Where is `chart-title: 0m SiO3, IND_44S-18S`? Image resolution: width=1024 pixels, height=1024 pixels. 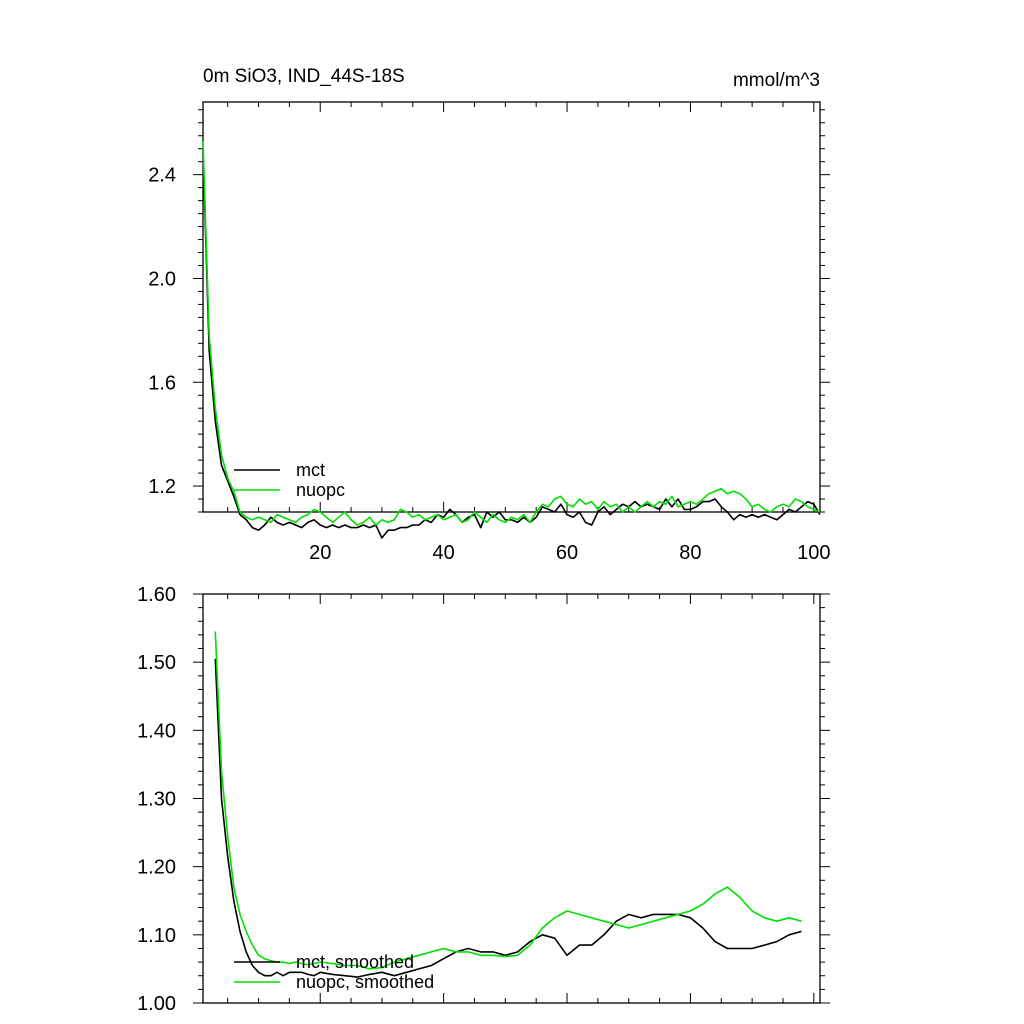 chart-title: 0m SiO3, IND_44S-18S is located at coordinates (304, 76).